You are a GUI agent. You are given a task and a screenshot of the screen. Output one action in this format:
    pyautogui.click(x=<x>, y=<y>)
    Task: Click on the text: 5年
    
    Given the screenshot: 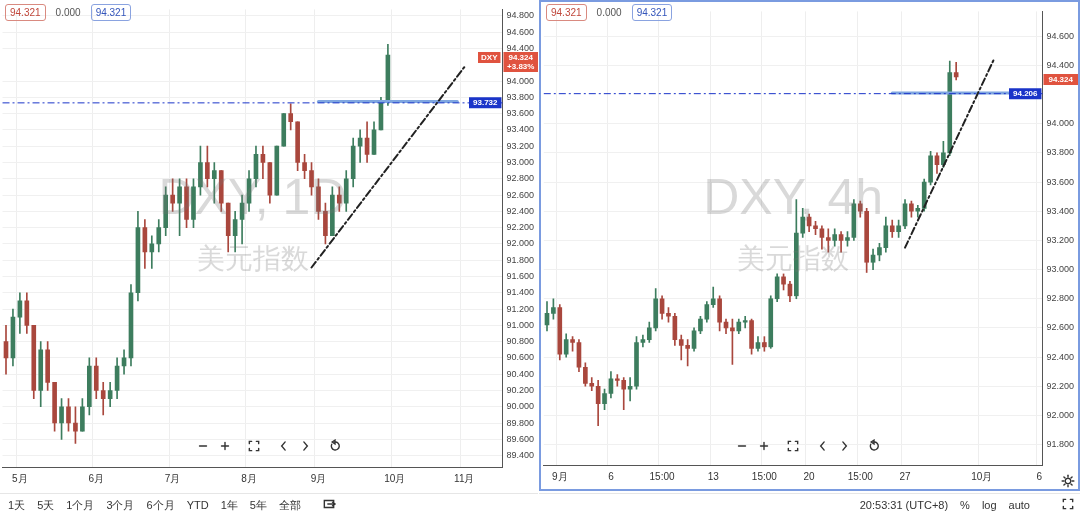 What is the action you would take?
    pyautogui.click(x=258, y=505)
    